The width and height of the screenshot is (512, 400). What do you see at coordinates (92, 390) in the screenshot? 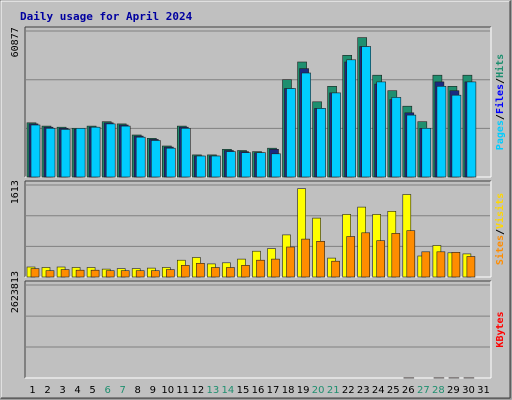
I see `x-tick-label-day-5: 5` at bounding box center [92, 390].